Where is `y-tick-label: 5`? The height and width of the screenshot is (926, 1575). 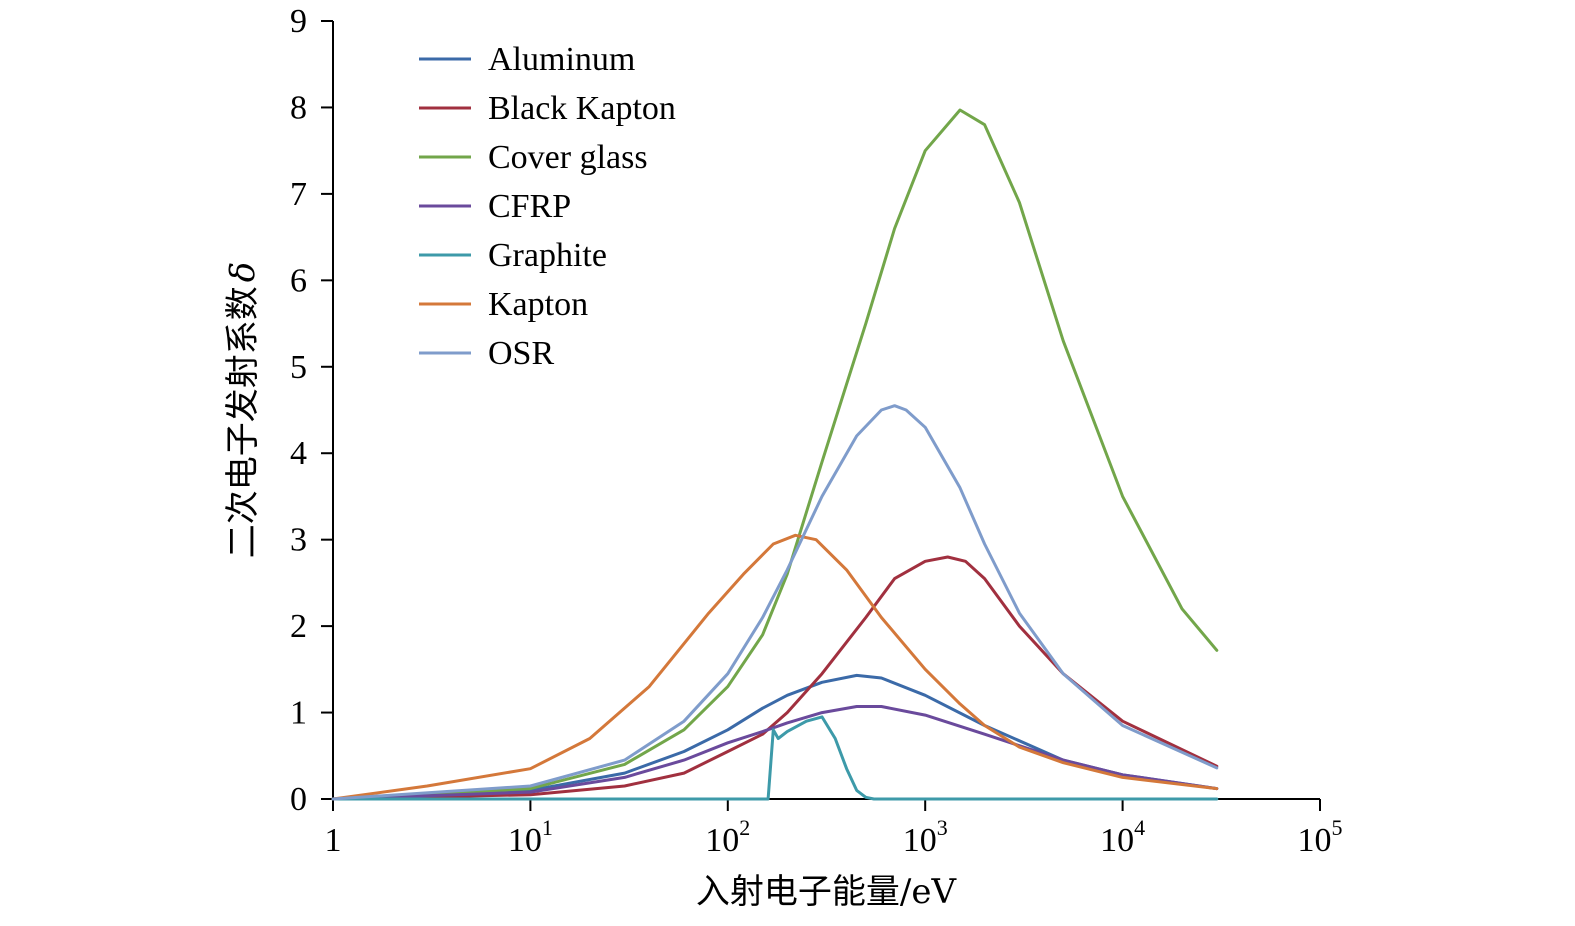
y-tick-label: 5 is located at coordinates (298, 367).